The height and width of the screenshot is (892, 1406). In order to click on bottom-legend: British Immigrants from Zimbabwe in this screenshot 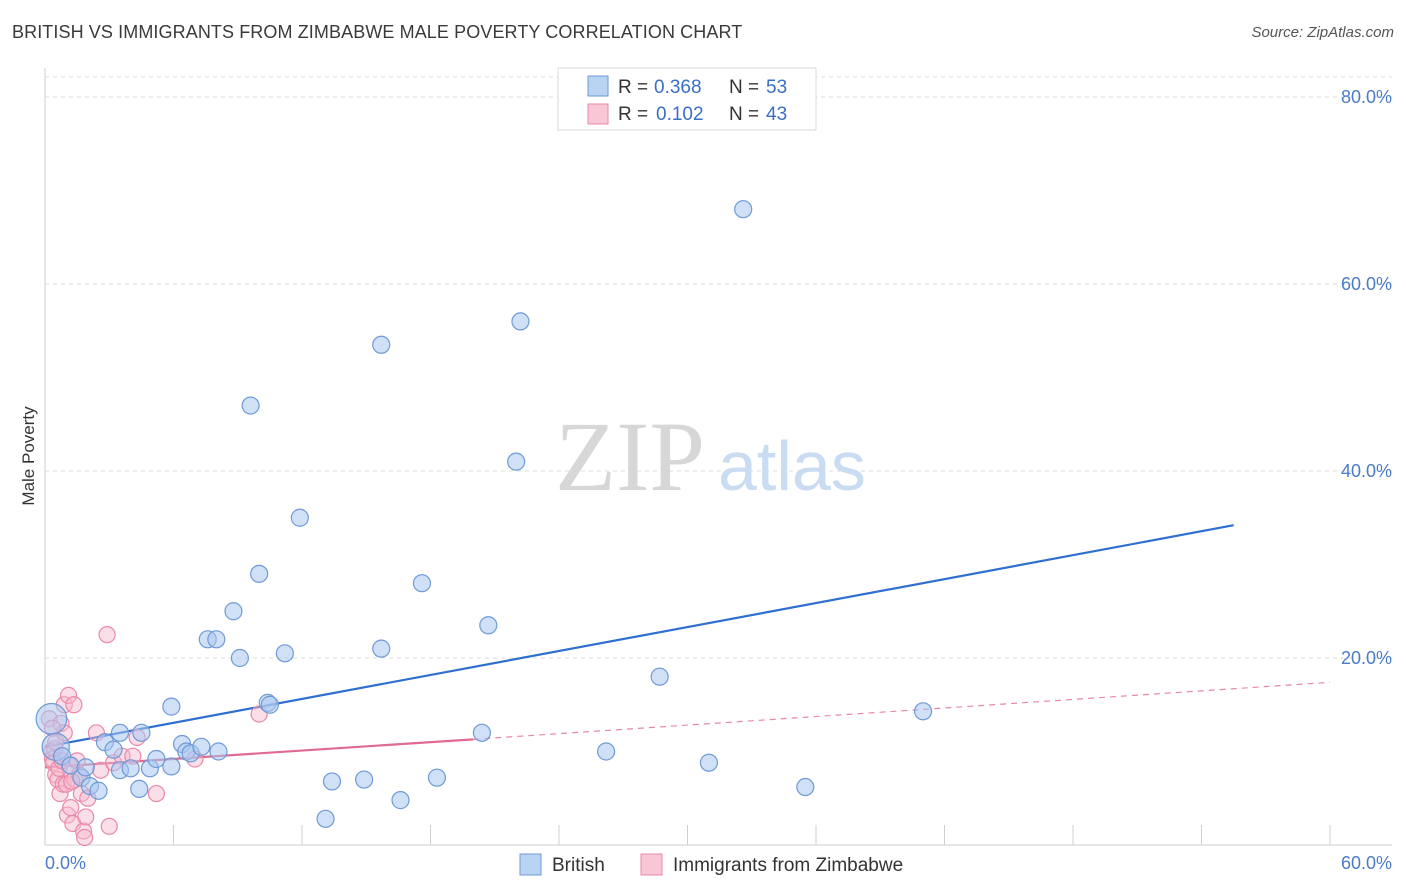, I will do `click(711, 864)`.